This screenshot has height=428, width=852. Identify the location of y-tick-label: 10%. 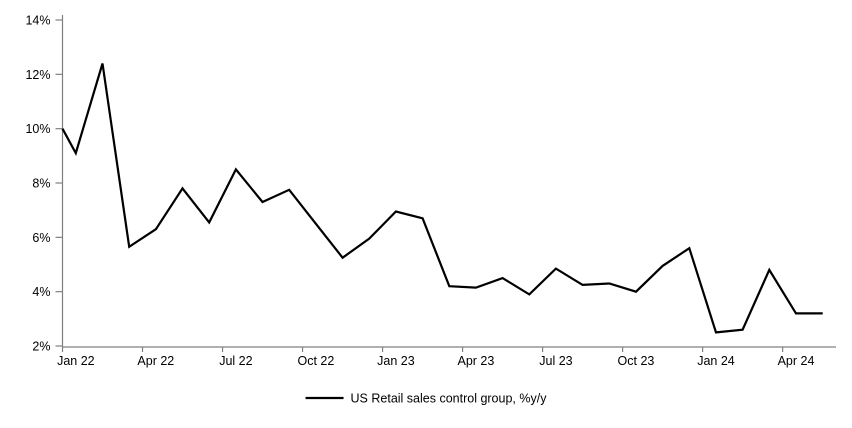
(37, 129).